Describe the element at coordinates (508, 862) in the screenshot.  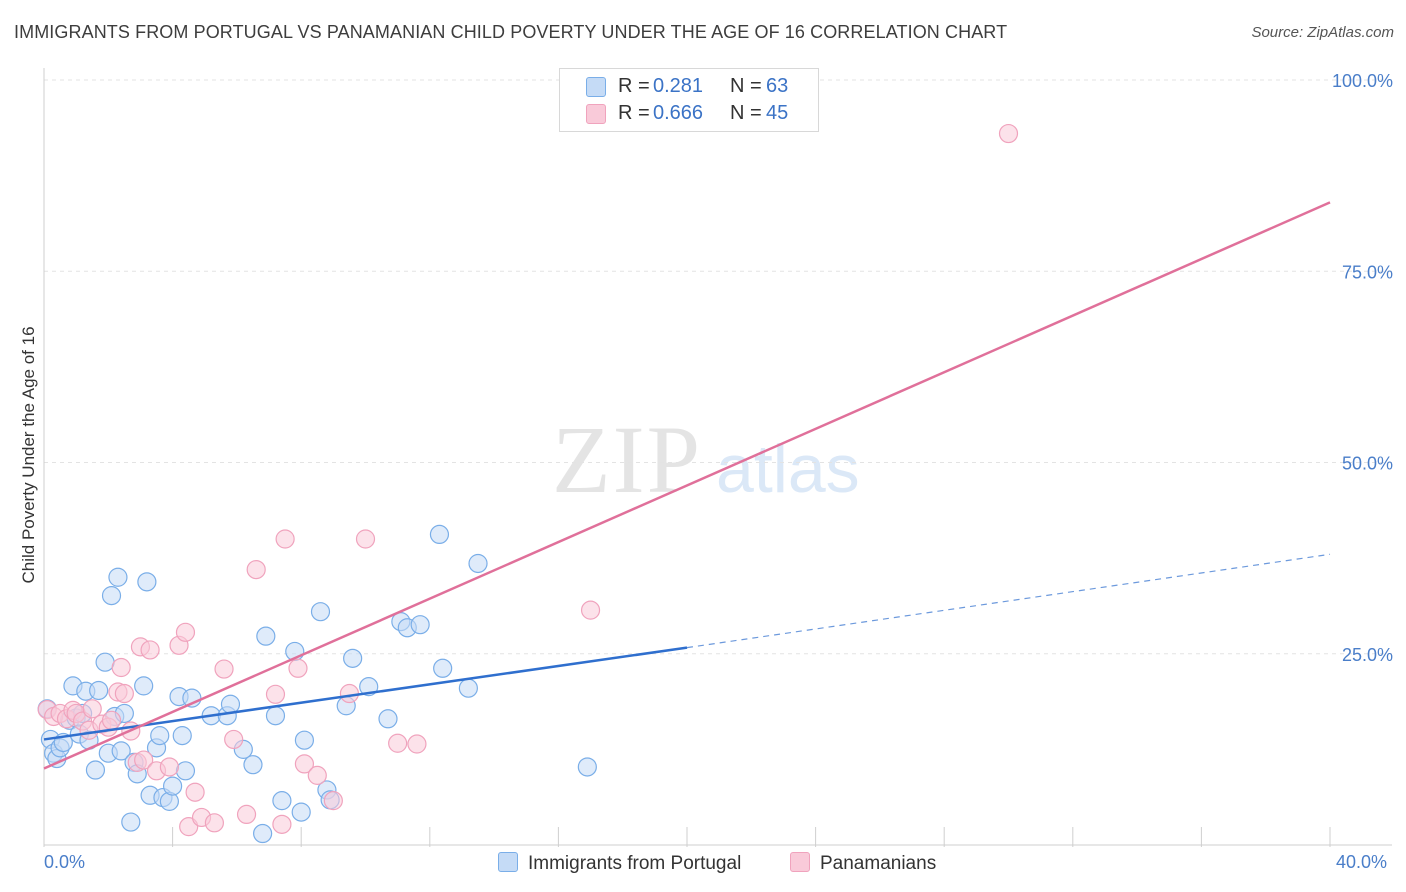
I see `bottom-legend-swatch-portugal` at that location.